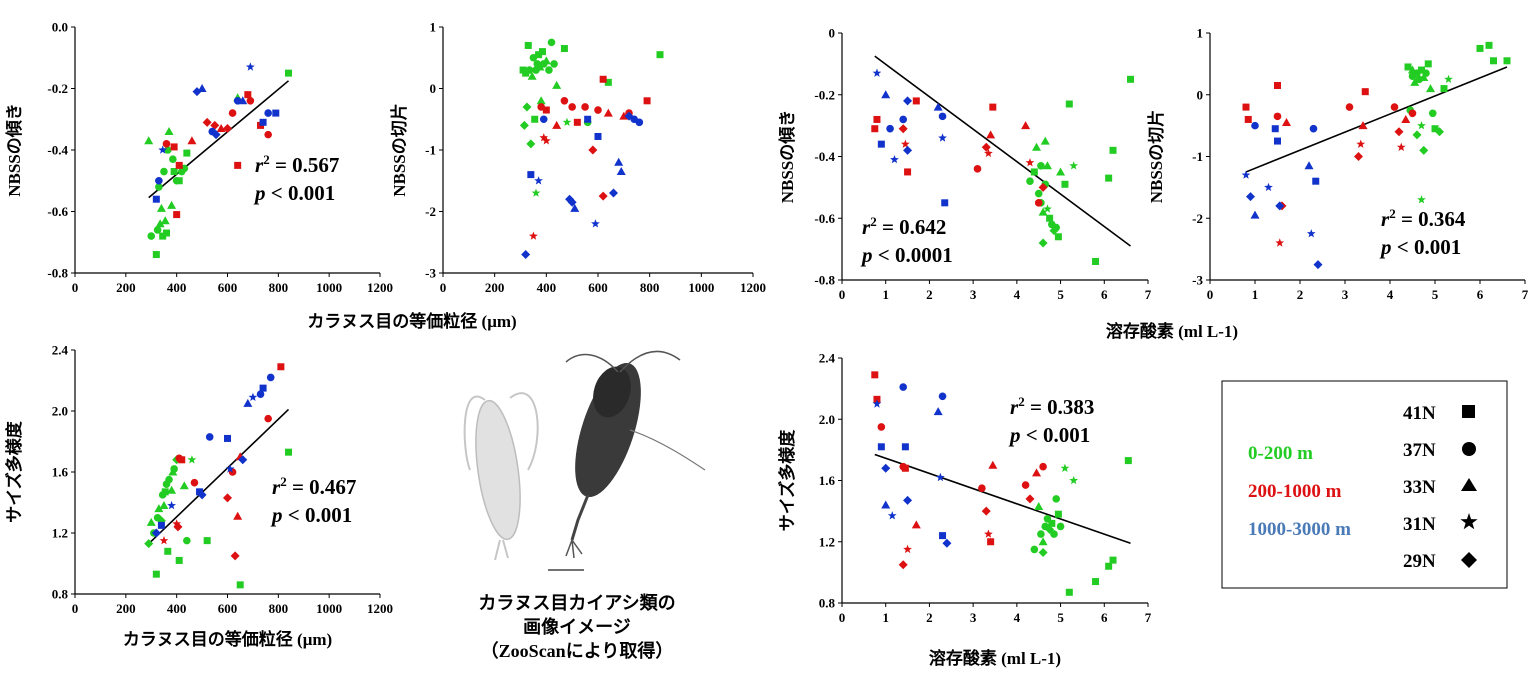 The image size is (1537, 685). What do you see at coordinates (1200, 33) in the screenshot?
I see `y-tick-label: 1` at bounding box center [1200, 33].